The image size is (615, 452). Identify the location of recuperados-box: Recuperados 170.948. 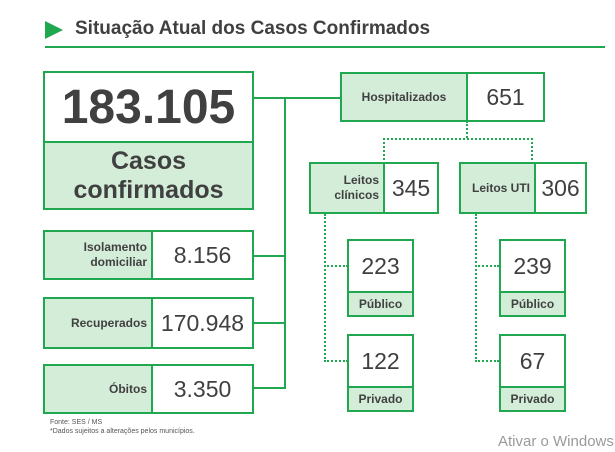
(148, 323).